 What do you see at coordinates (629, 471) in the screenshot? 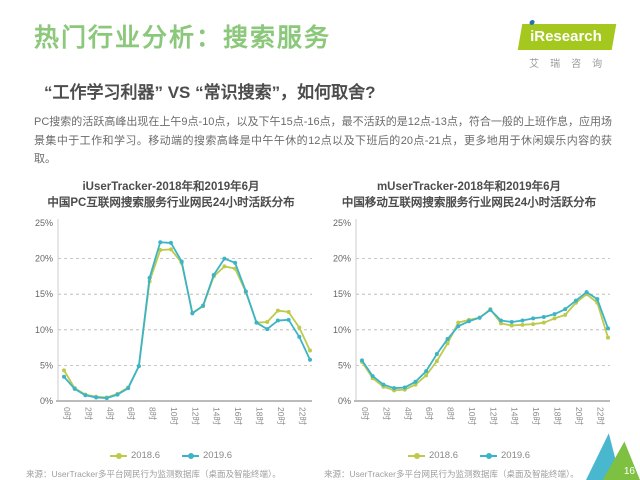
I see `page-number: 16` at bounding box center [629, 471].